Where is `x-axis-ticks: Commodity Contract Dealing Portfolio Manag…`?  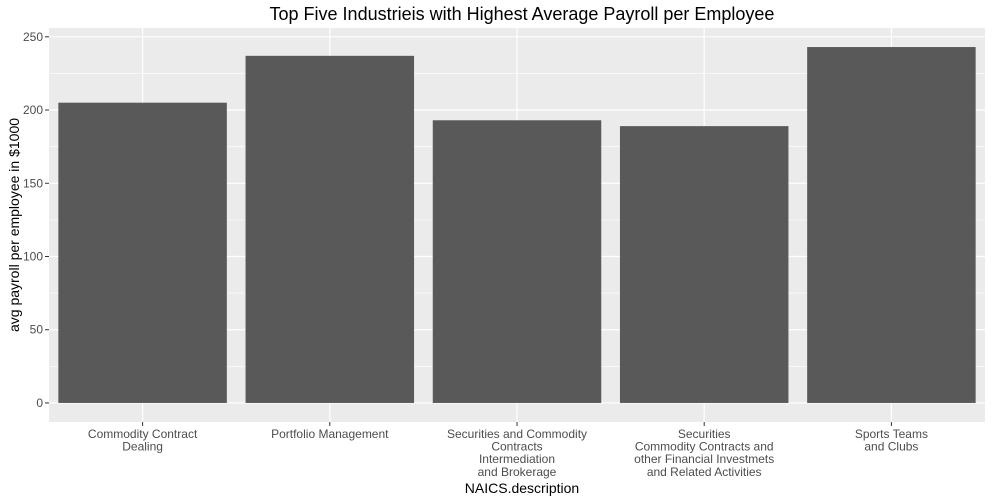 x-axis-ticks: Commodity Contract Dealing Portfolio Manag… is located at coordinates (508, 450).